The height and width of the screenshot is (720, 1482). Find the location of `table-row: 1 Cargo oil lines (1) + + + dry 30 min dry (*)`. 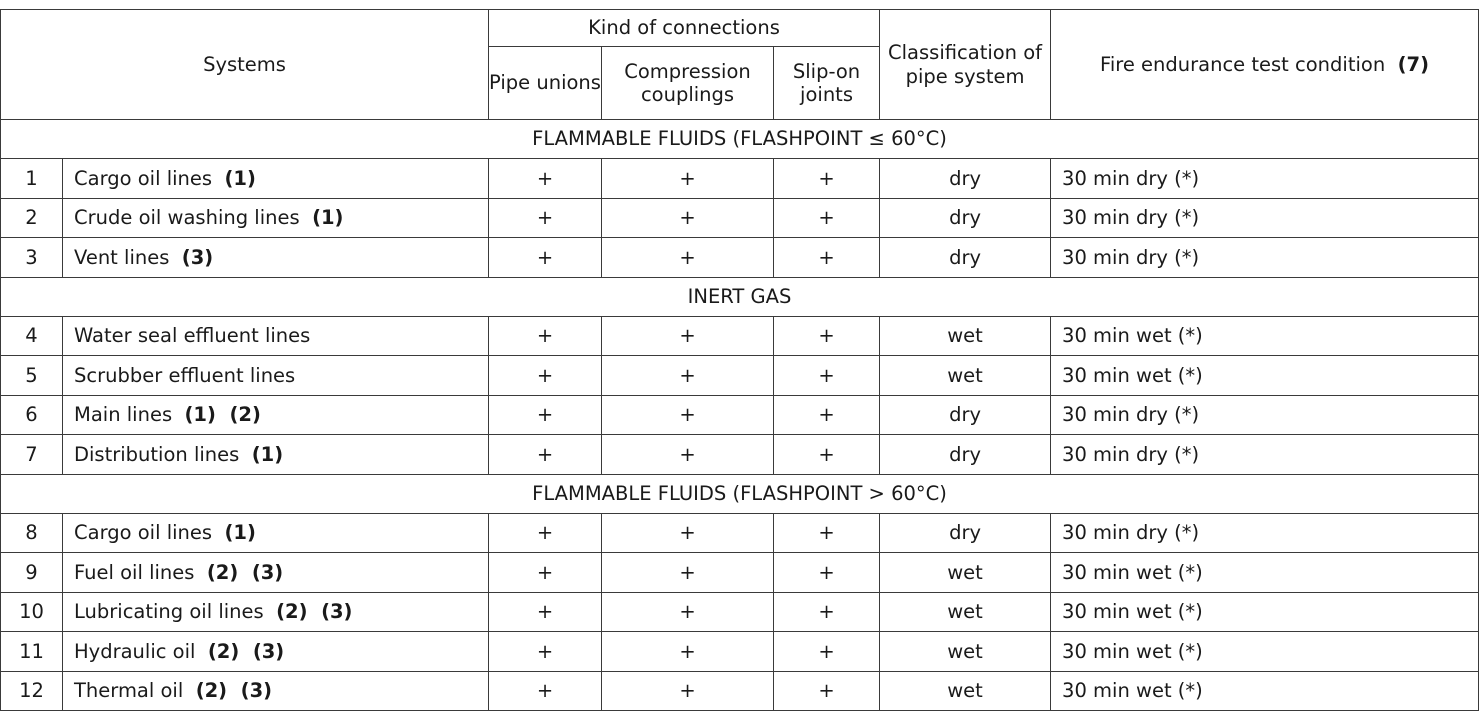

table-row: 1 Cargo oil lines (1) + + + dry 30 min dry (*) is located at coordinates (740, 178).